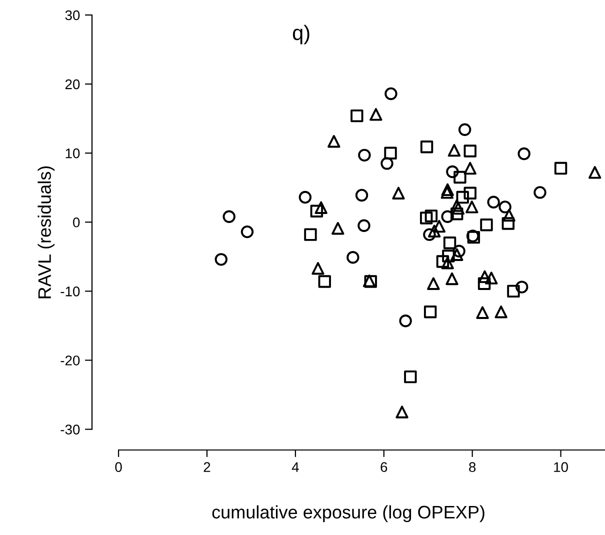 The height and width of the screenshot is (535, 605). Describe the element at coordinates (70, 361) in the screenshot. I see `y-tick-label: -20` at that location.